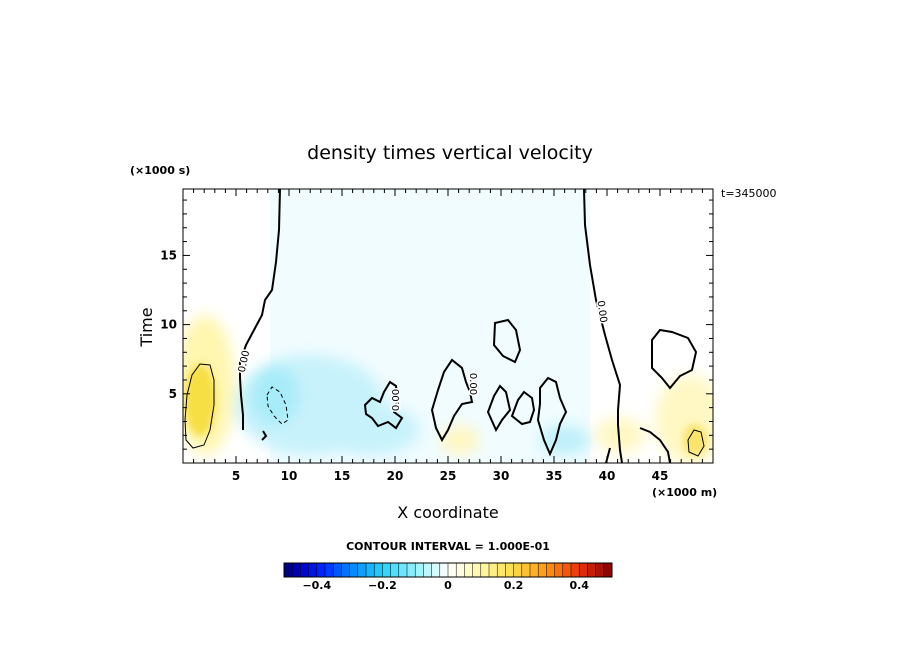 This screenshot has width=904, height=654. What do you see at coordinates (383, 405) in the screenshot?
I see `zero-contour-lower-cluster-a` at bounding box center [383, 405].